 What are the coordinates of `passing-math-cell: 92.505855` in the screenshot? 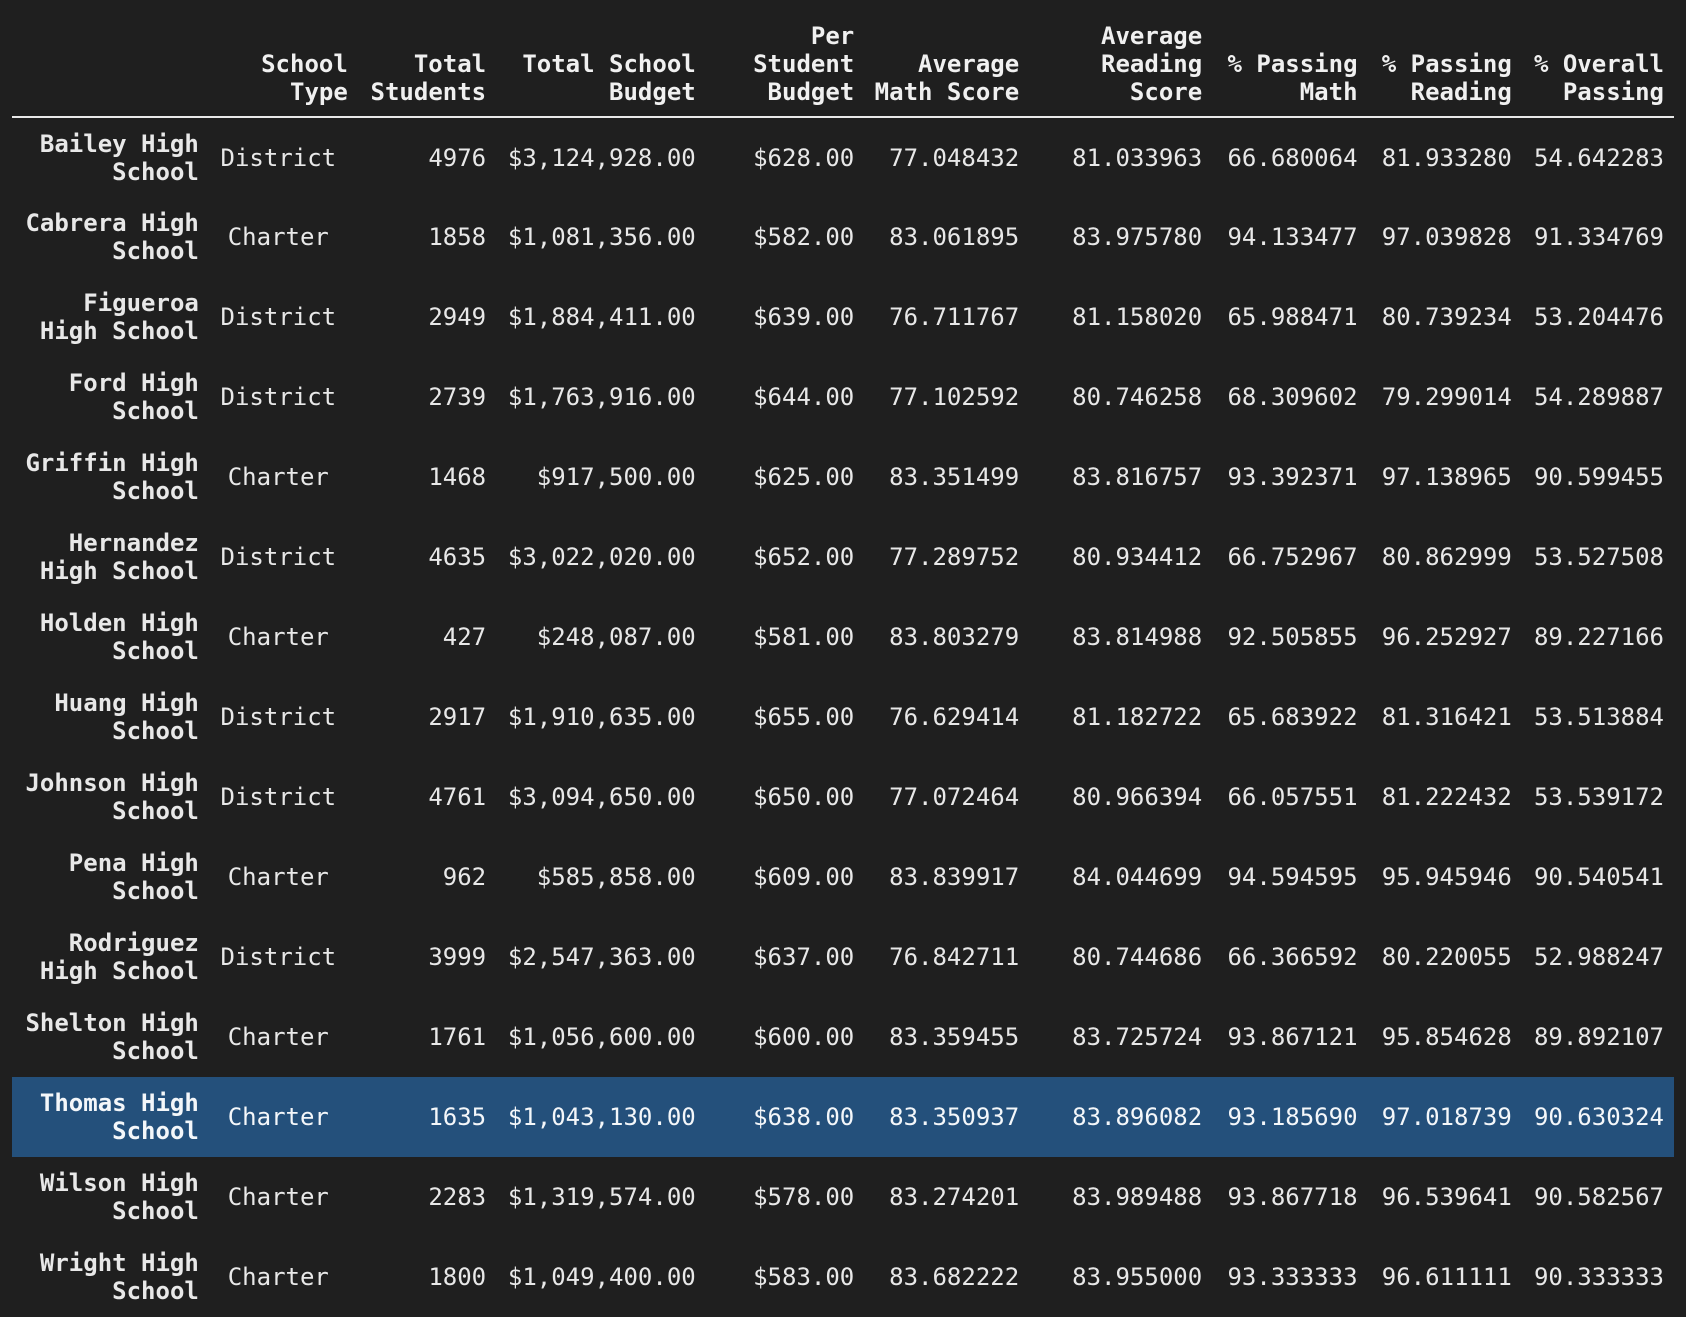 It's located at (1292, 637).